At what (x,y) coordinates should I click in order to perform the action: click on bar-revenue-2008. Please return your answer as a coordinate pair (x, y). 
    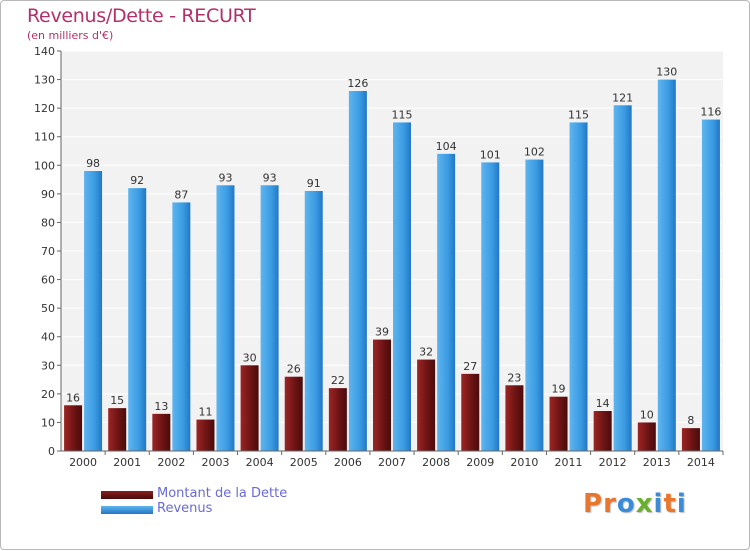
    Looking at the image, I should click on (446, 302).